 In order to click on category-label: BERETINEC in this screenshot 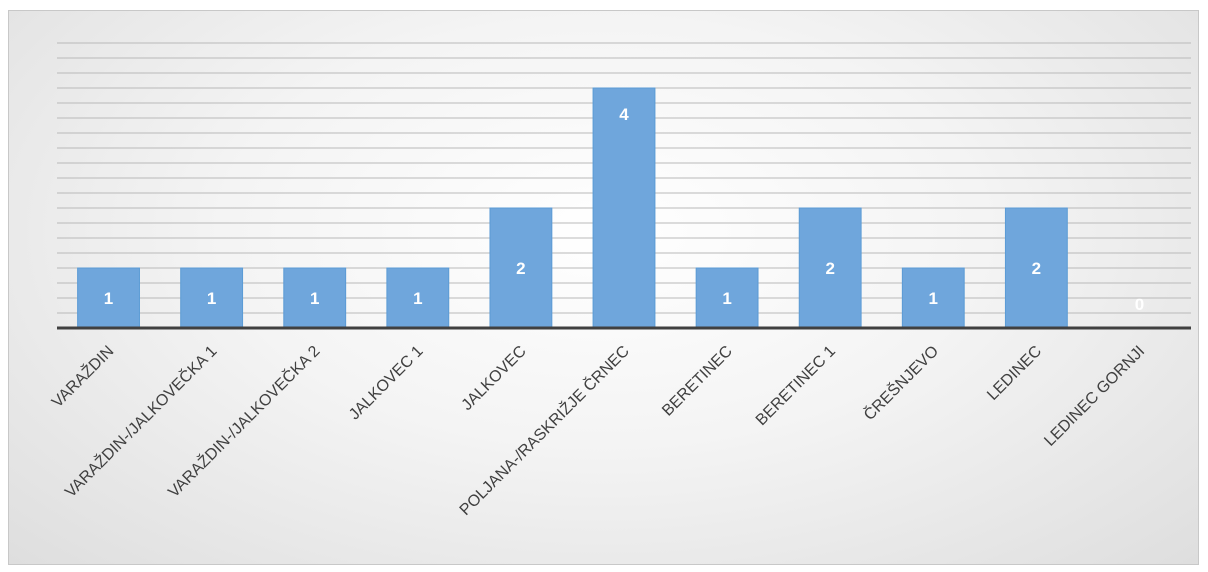, I will do `click(697, 381)`.